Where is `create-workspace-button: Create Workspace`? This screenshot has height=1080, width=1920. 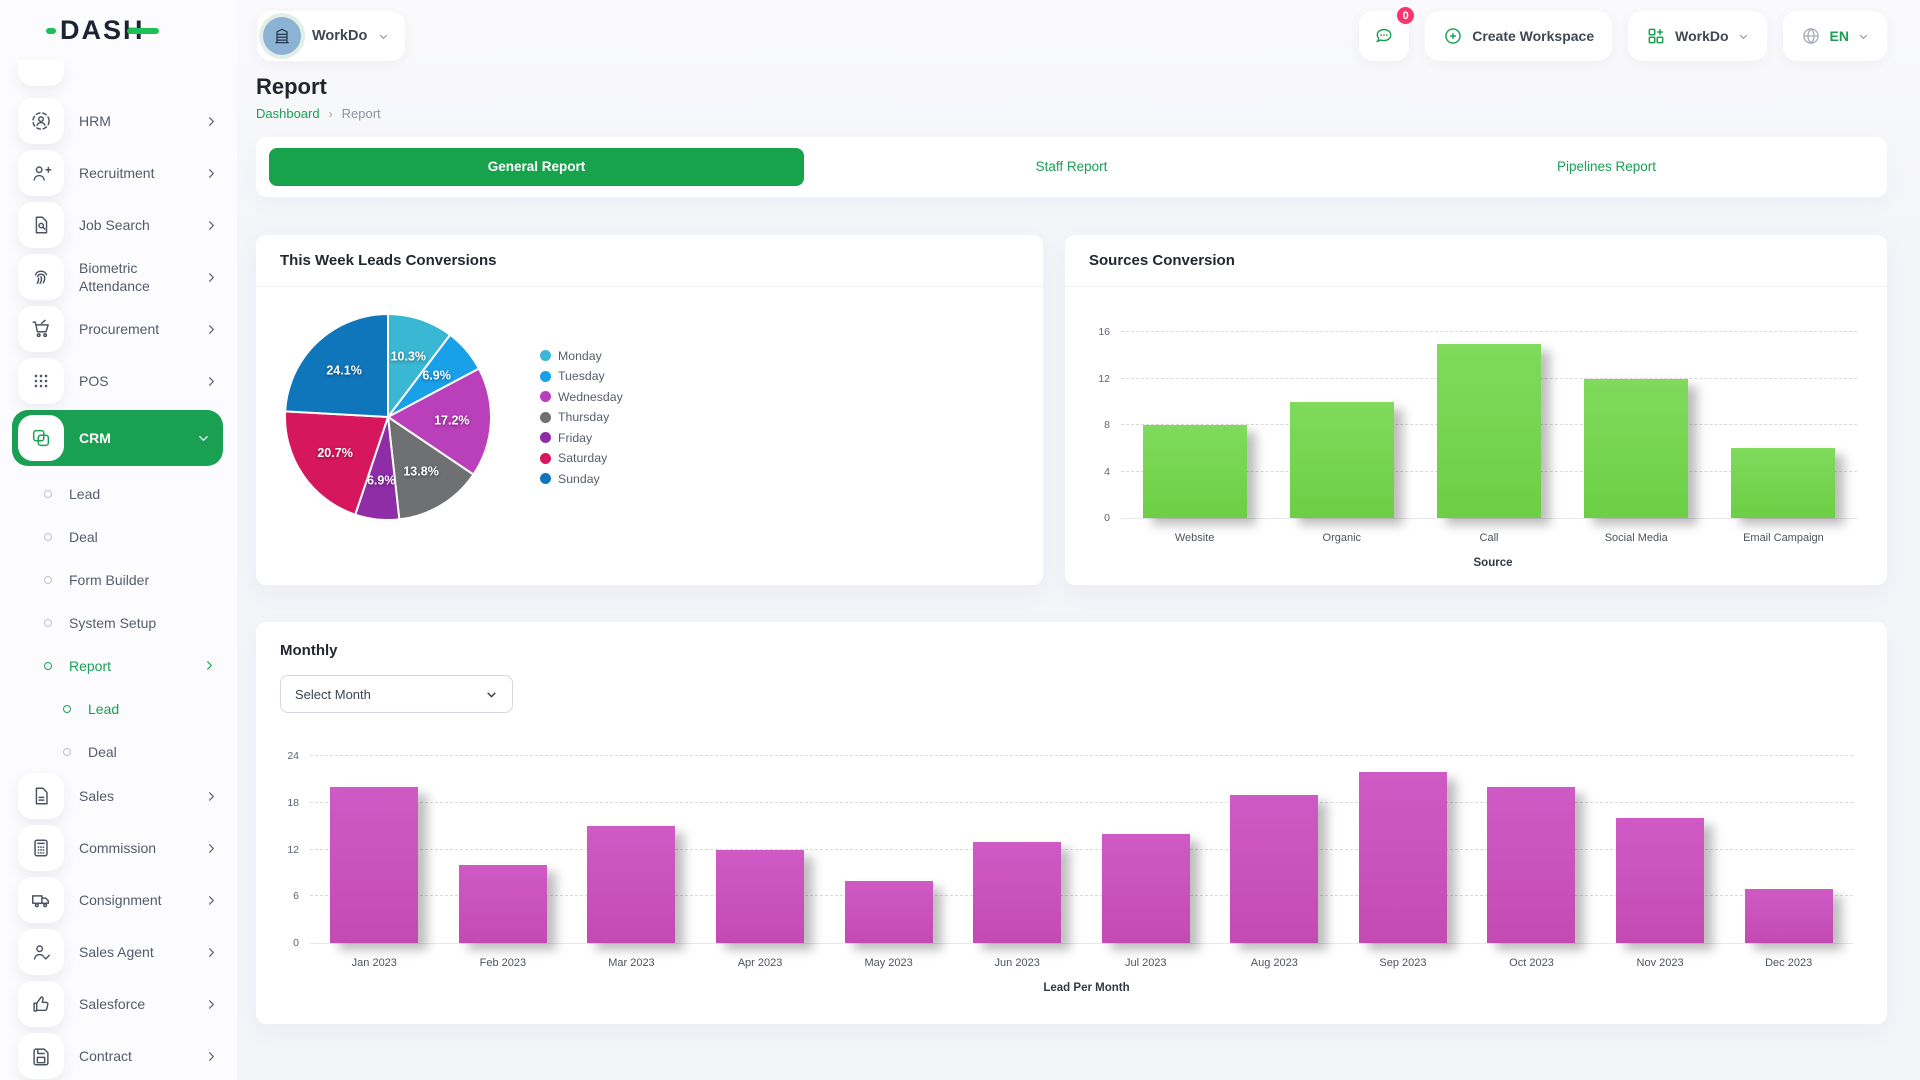
create-workspace-button: Create Workspace is located at coordinates (1519, 36).